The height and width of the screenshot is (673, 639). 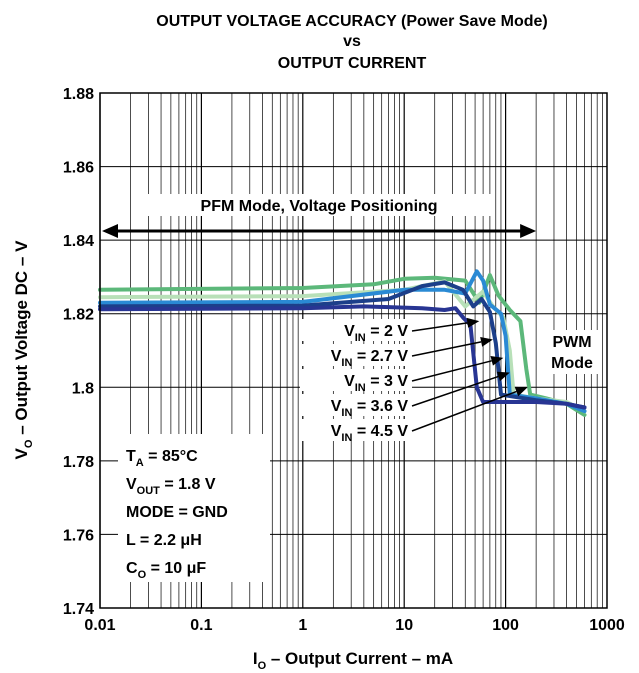 I want to click on y-tick-label: 1.82, so click(x=78, y=315).